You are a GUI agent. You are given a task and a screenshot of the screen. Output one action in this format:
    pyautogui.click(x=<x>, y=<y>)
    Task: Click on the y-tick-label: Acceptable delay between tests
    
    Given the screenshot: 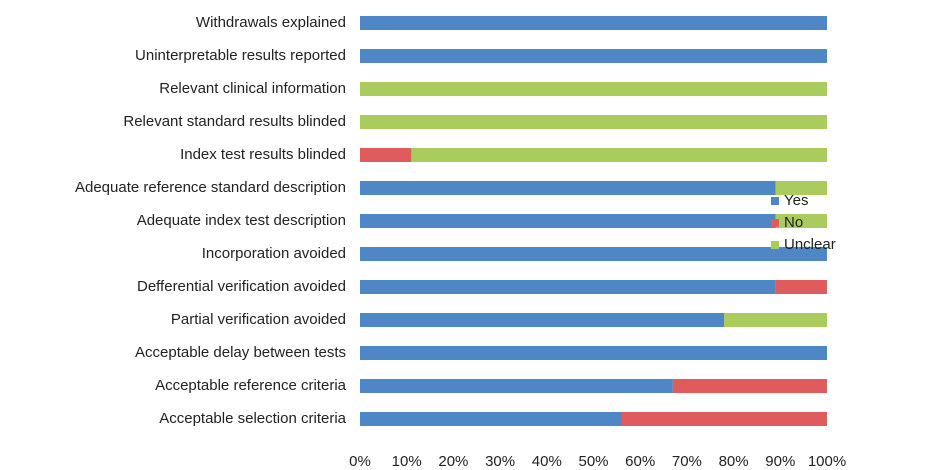 What is the action you would take?
    pyautogui.click(x=240, y=352)
    